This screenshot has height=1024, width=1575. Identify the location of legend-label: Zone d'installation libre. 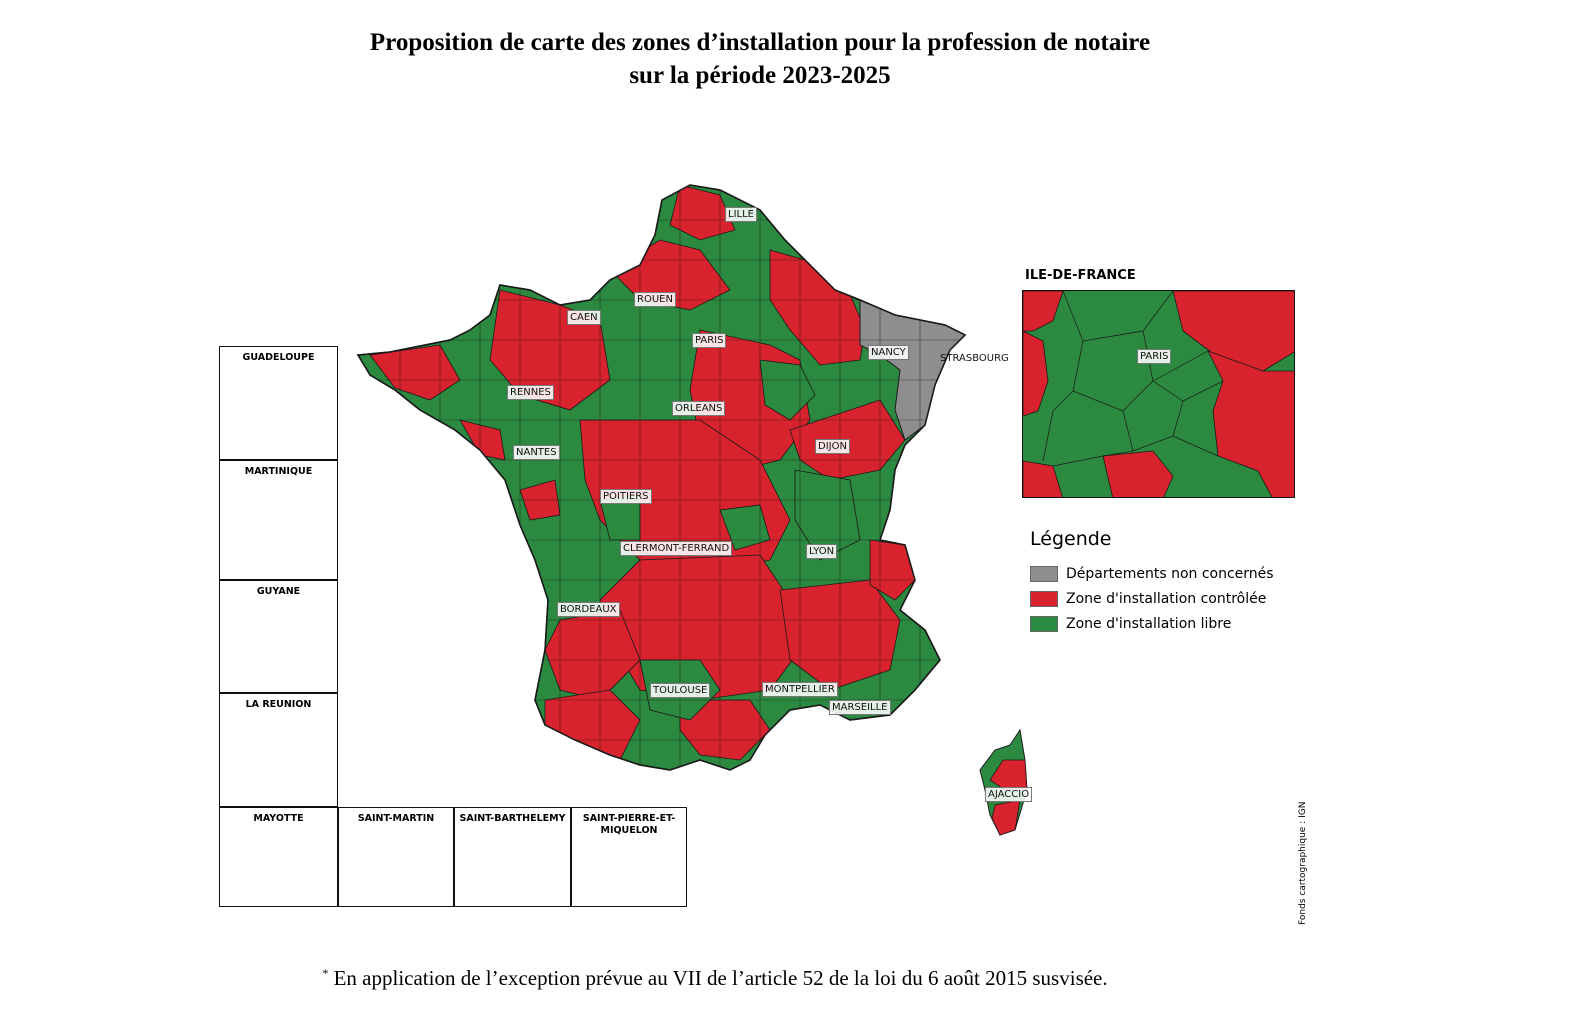
(1149, 624).